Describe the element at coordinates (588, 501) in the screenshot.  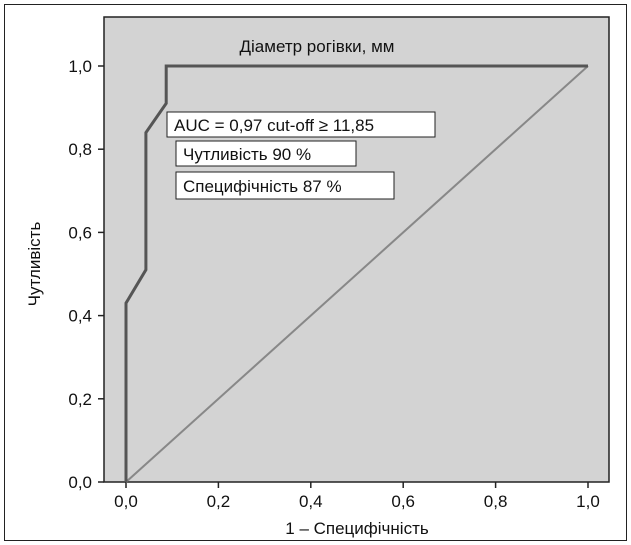
I see `x-tick-label: 1,0` at that location.